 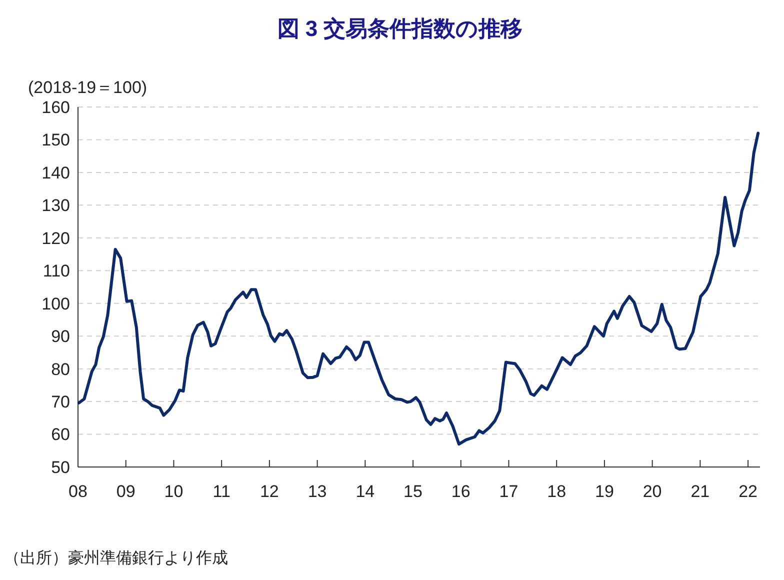 I want to click on x-tick-label: 13, so click(x=317, y=491).